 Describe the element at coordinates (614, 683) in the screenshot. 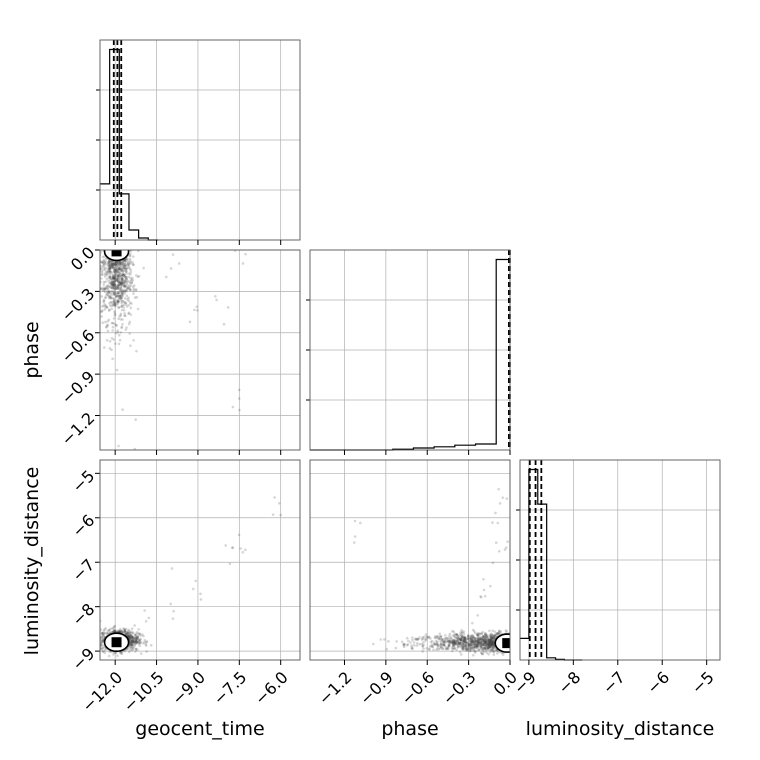

I see `x-tick-label: −7` at that location.